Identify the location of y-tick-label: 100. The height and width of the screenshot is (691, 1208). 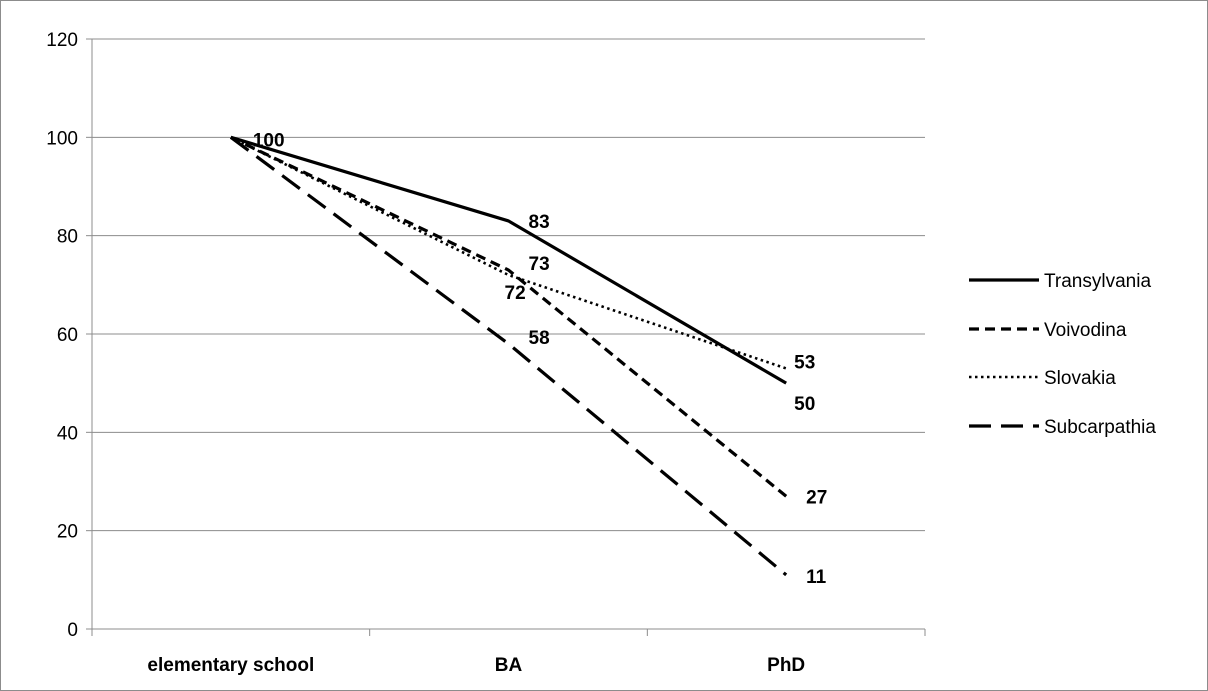
(62, 138).